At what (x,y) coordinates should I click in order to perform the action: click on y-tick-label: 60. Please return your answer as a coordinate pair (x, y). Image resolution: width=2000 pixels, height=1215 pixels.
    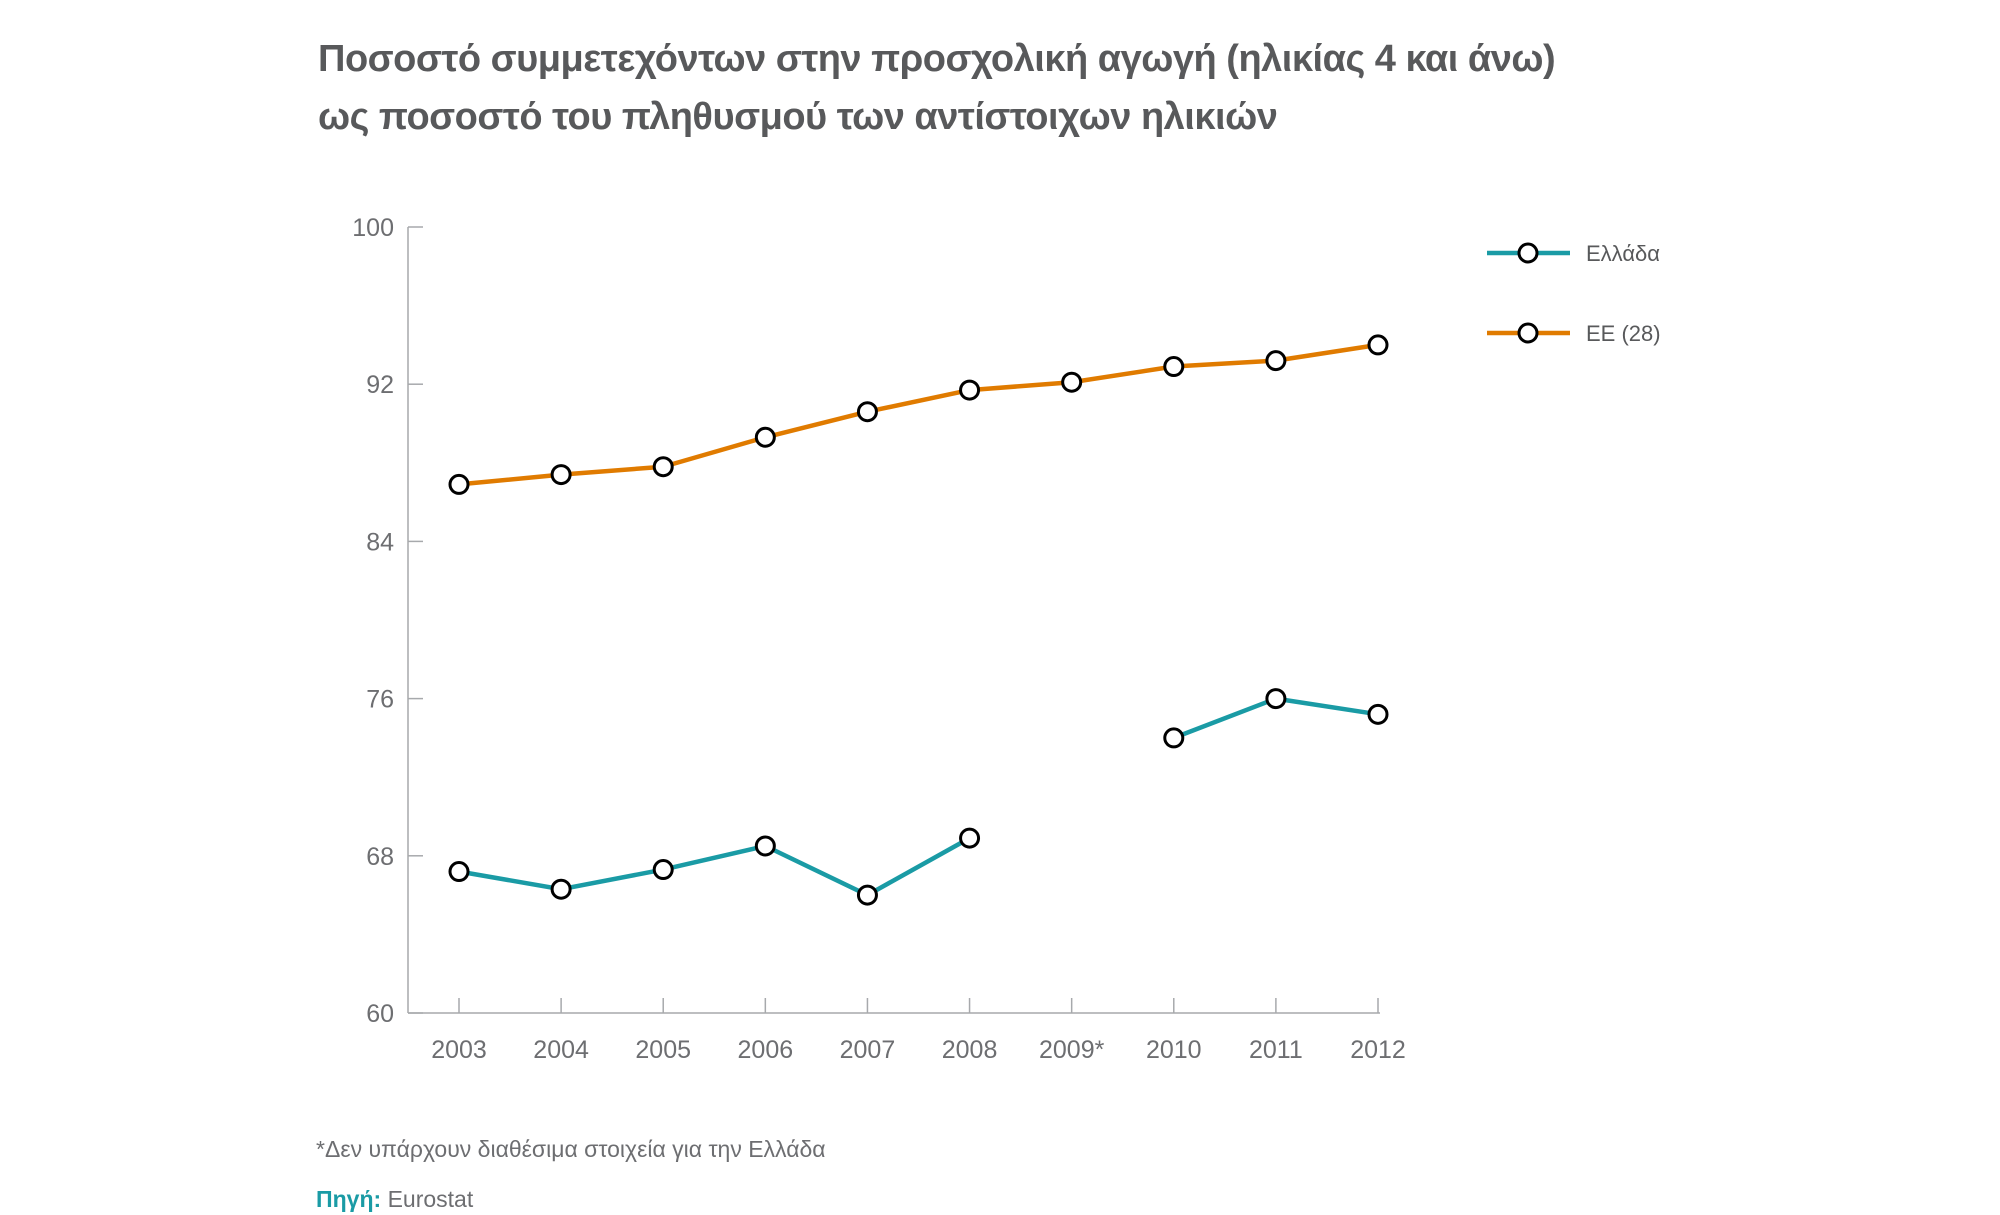
    Looking at the image, I should click on (380, 1014).